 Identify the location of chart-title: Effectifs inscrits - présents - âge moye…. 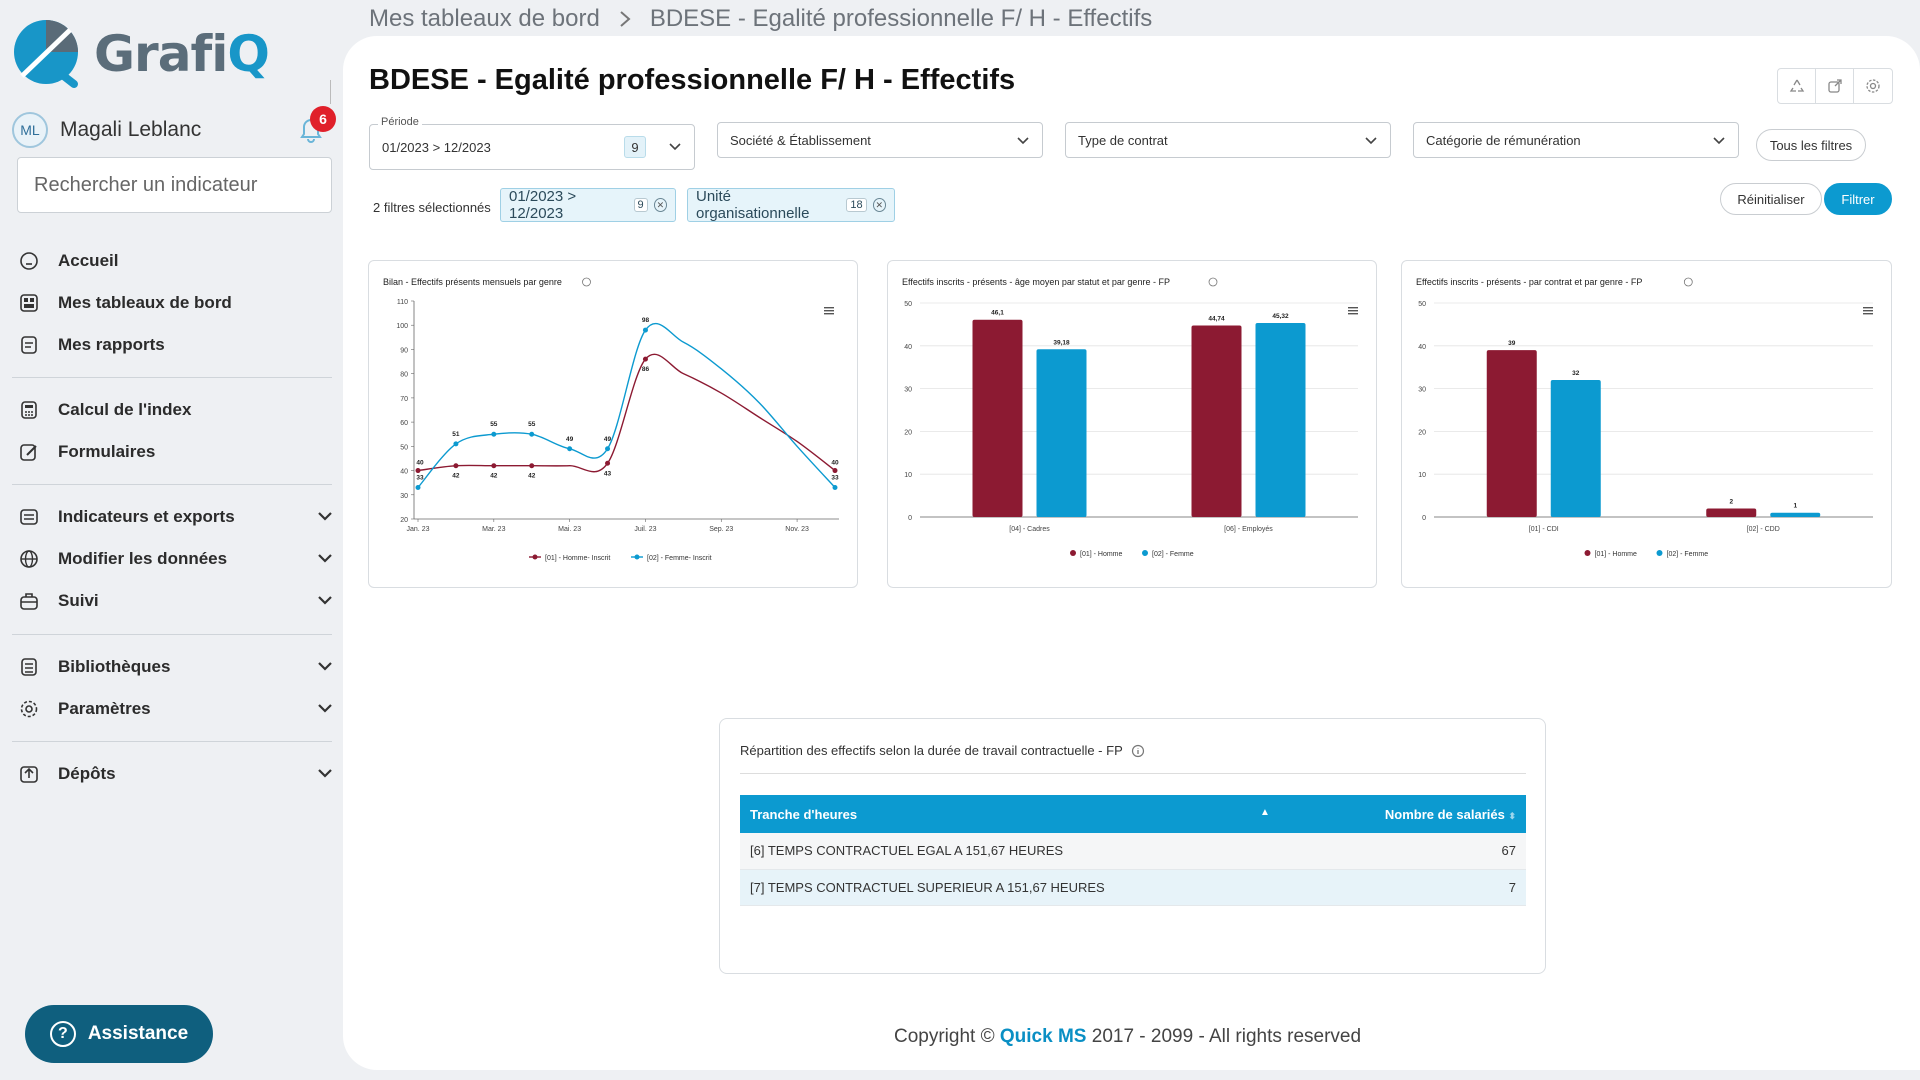
(1036, 282).